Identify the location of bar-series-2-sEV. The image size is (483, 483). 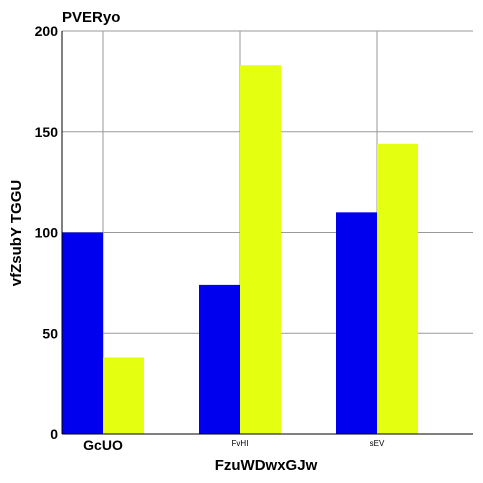
(397, 288).